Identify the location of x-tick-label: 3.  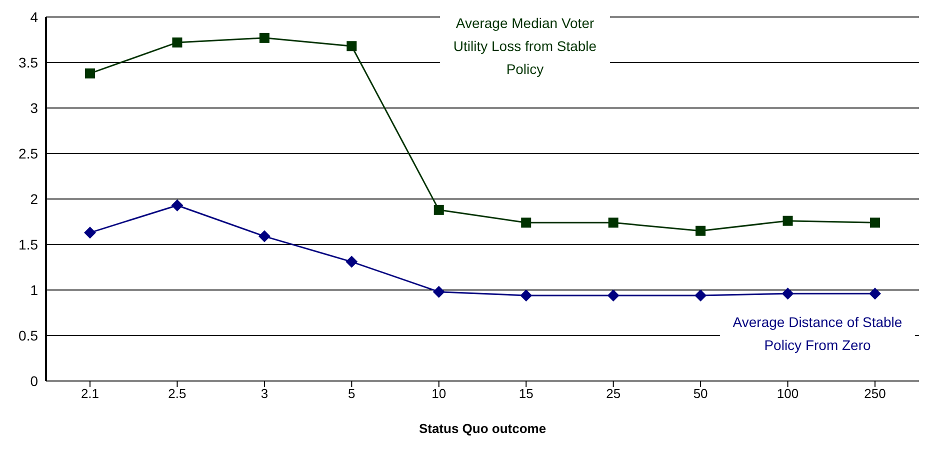
(264, 394).